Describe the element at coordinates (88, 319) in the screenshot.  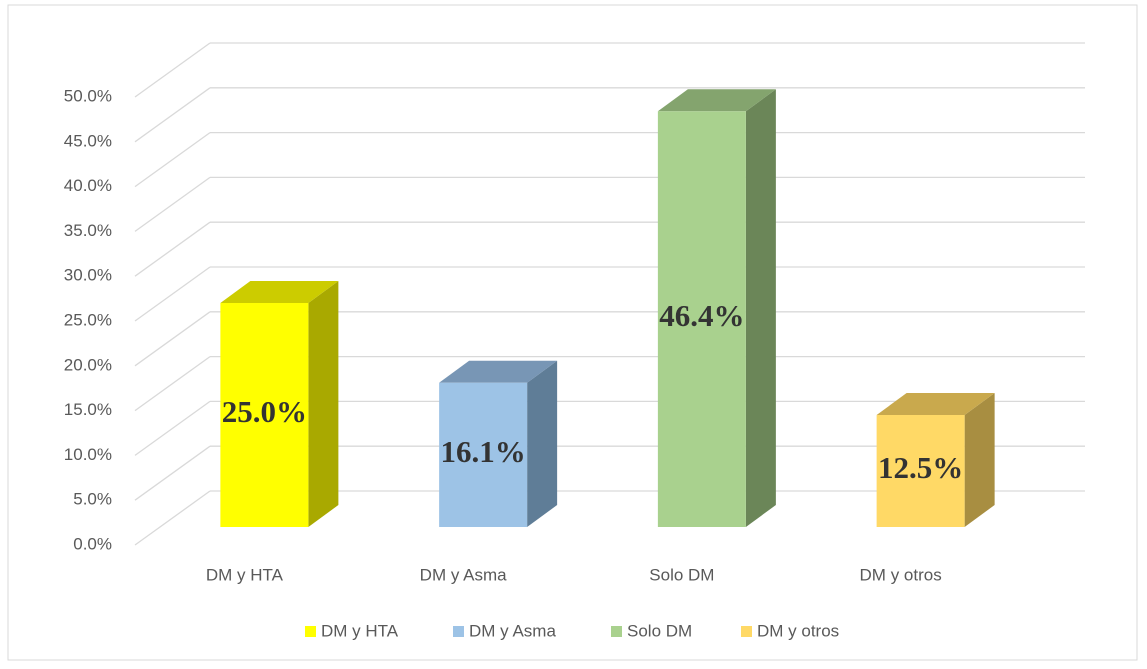
I see `y-tick-label: 25.0%` at that location.